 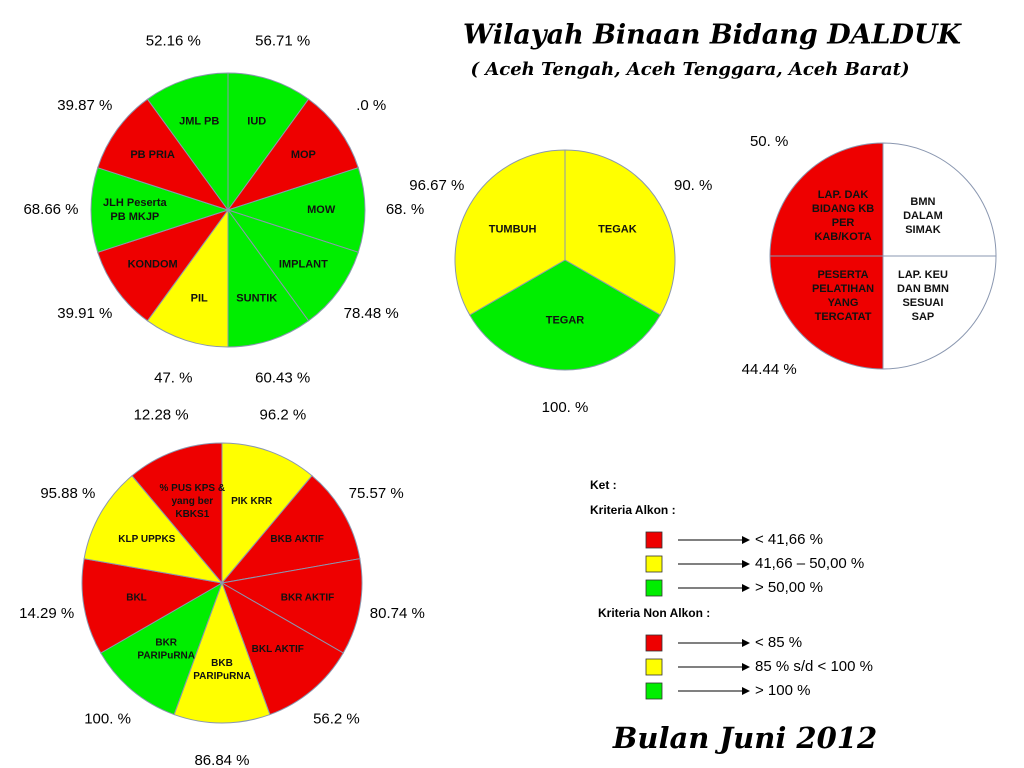 What do you see at coordinates (376, 493) in the screenshot?
I see `value-label: 75.57 %` at bounding box center [376, 493].